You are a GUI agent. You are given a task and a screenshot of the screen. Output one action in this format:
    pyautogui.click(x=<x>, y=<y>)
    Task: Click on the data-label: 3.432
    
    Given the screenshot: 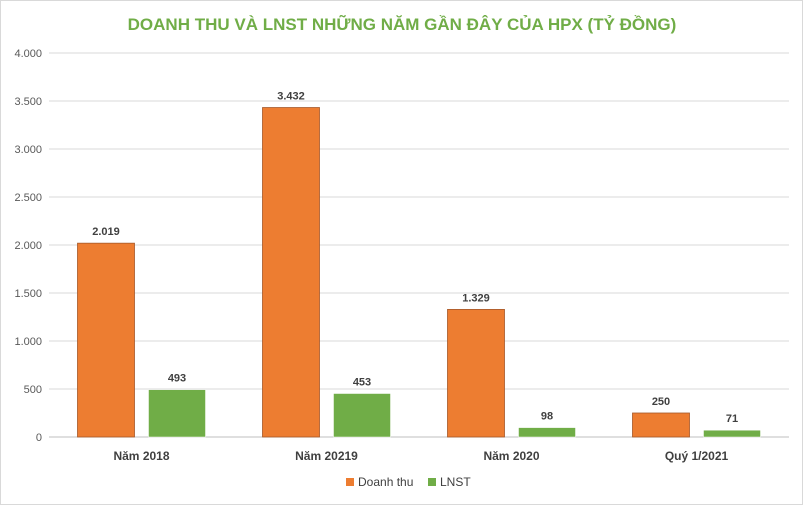 What is the action you would take?
    pyautogui.click(x=291, y=97)
    